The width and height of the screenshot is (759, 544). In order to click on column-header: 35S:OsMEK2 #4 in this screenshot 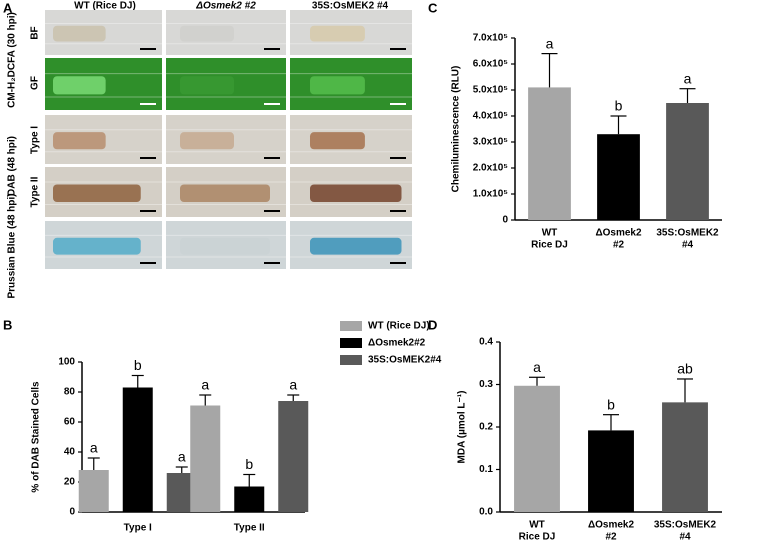, I will do `click(350, 6)`.